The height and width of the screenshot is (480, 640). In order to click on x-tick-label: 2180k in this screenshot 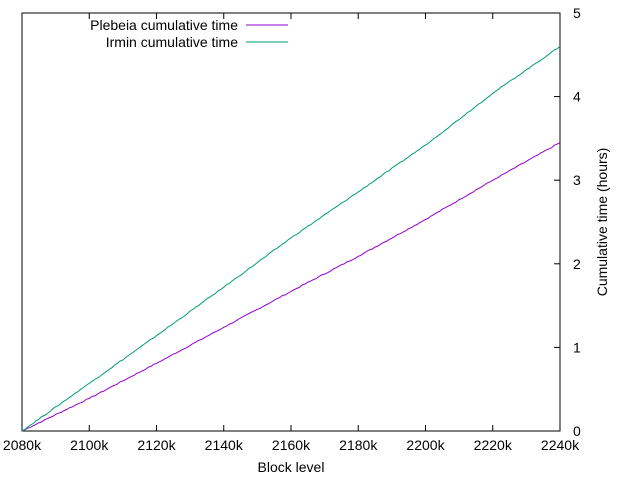, I will do `click(358, 445)`.